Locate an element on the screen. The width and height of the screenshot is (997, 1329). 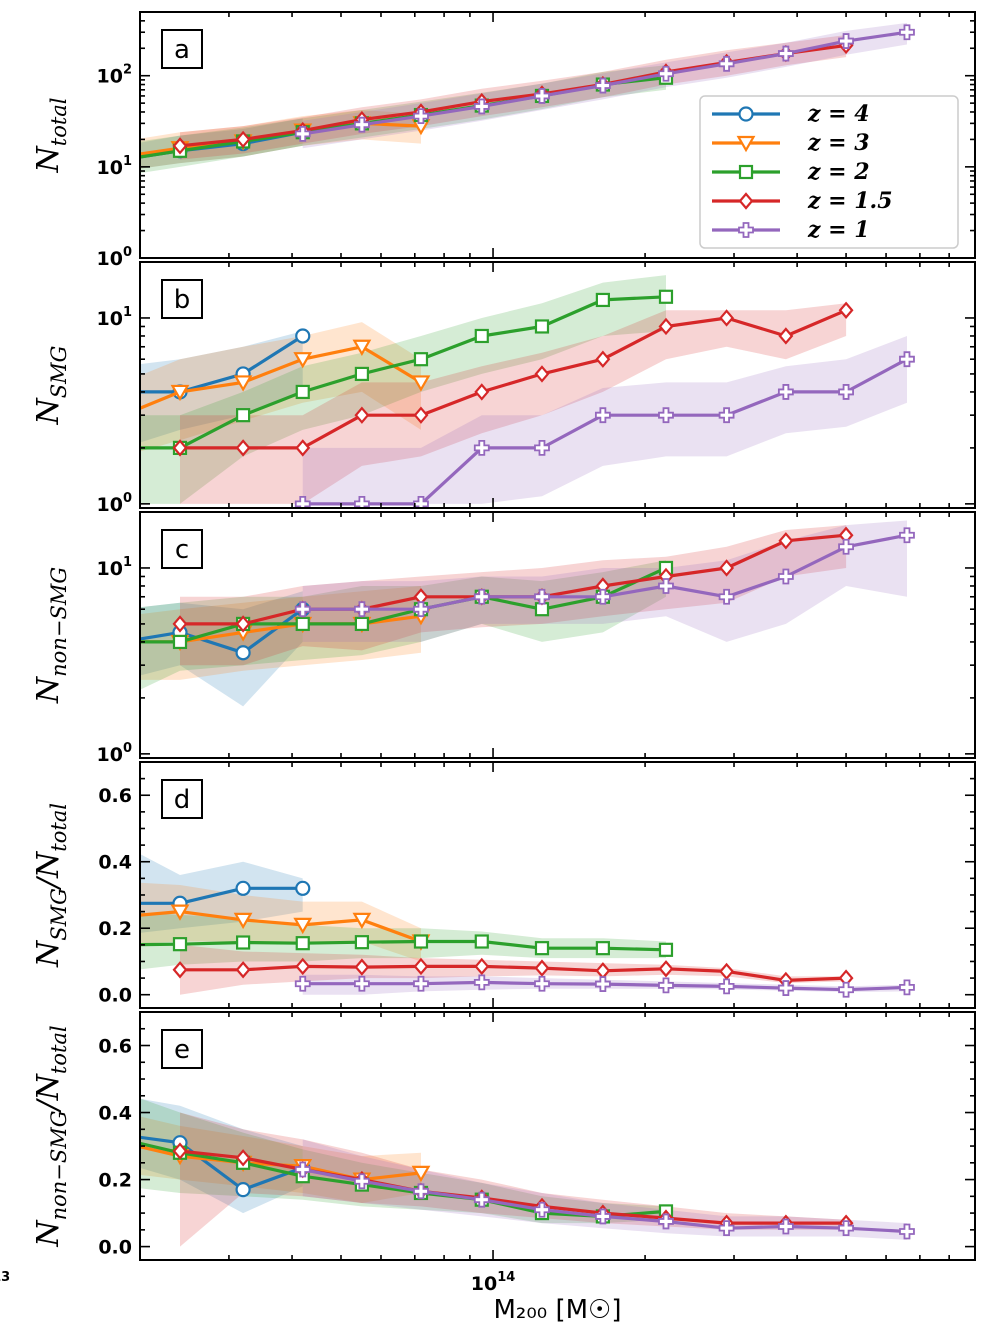
band-c-z-1.5 is located at coordinates (513, 595).